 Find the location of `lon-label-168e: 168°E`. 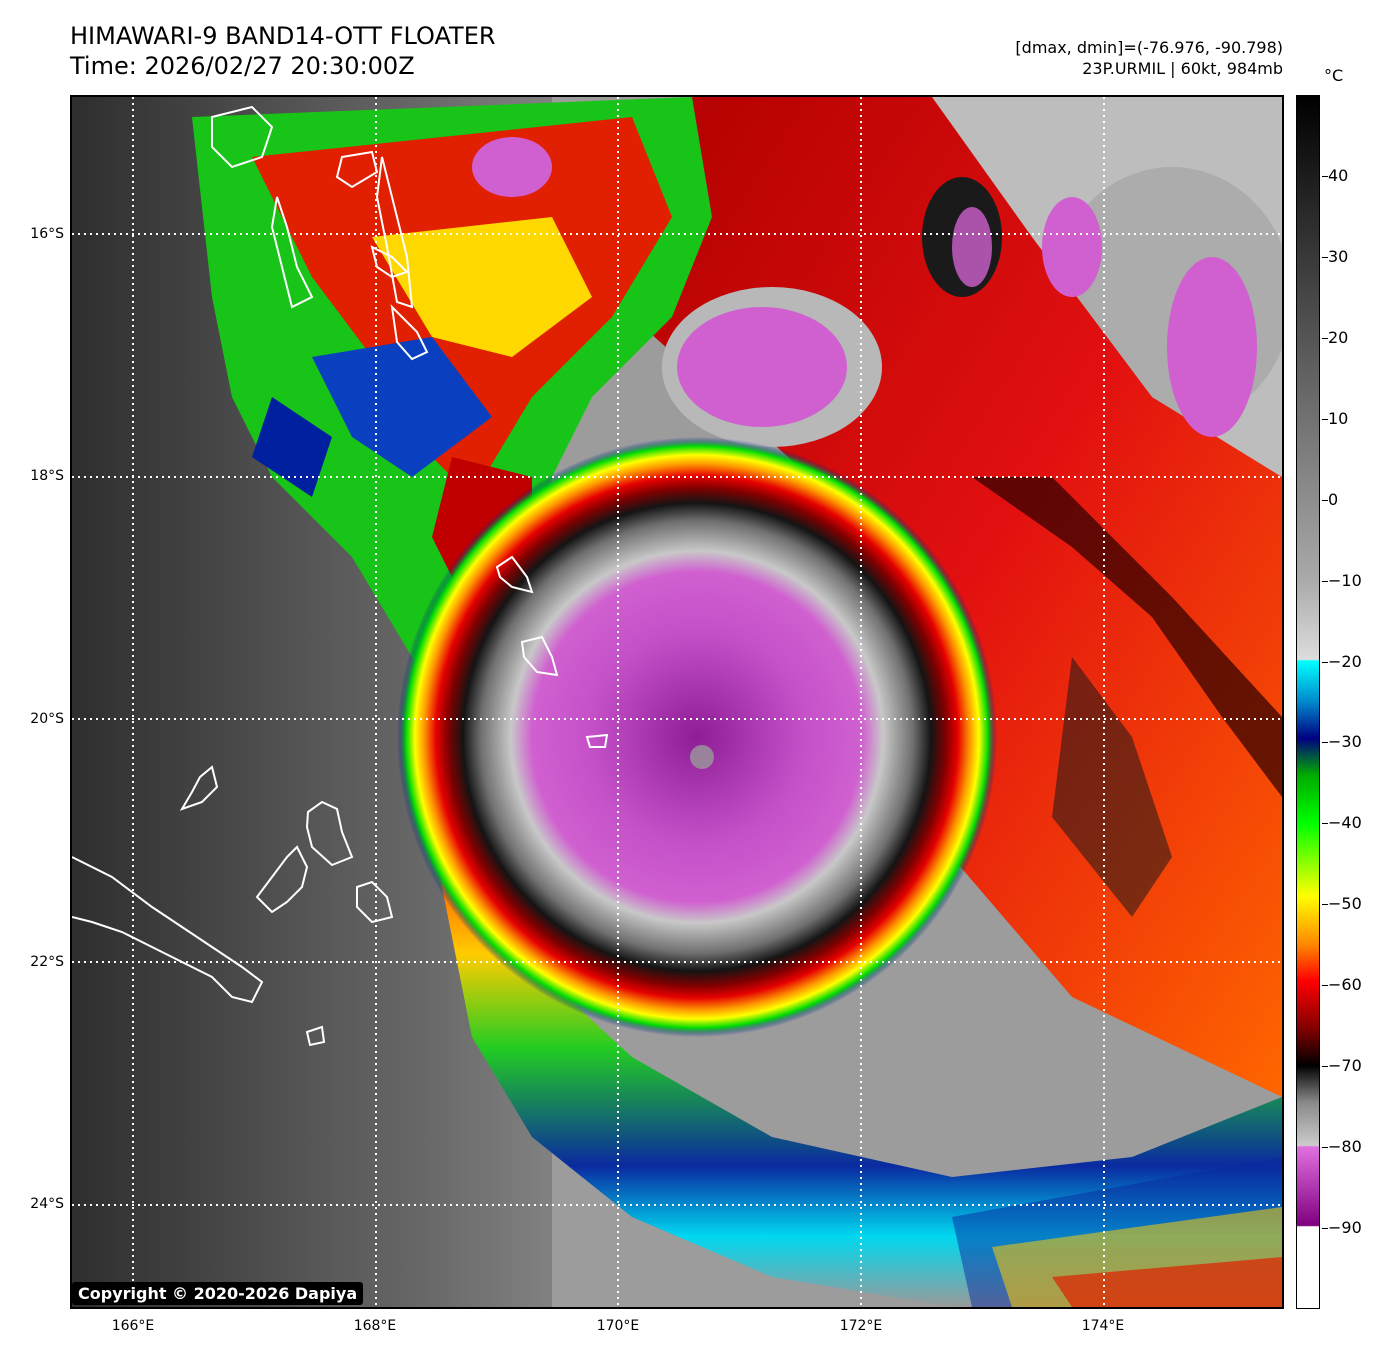

lon-label-168e: 168°E is located at coordinates (375, 1326).